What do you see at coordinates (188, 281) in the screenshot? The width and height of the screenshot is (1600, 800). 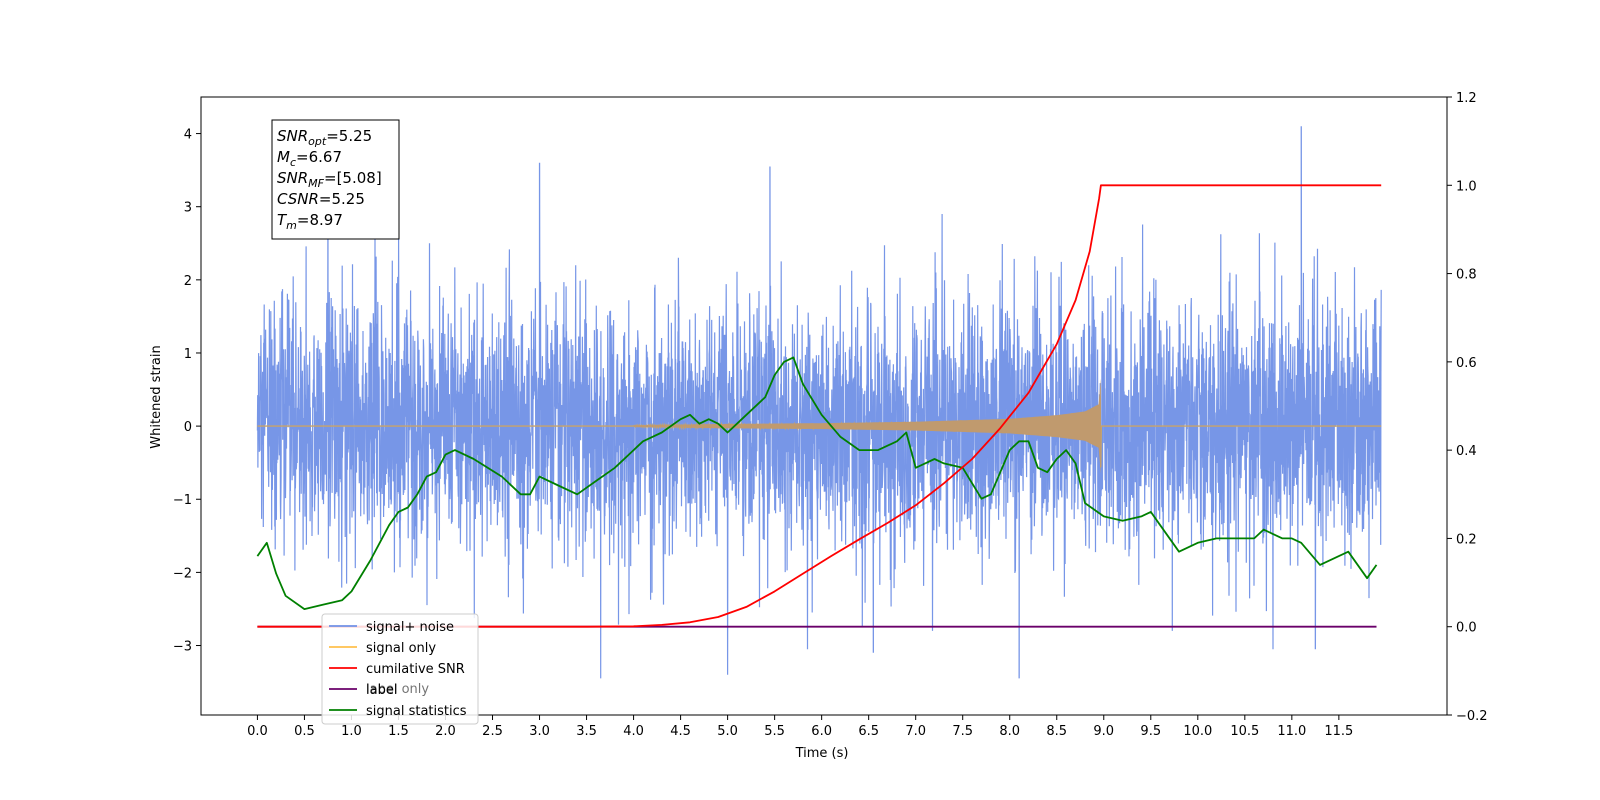 I see `y-tick-label: 2` at bounding box center [188, 281].